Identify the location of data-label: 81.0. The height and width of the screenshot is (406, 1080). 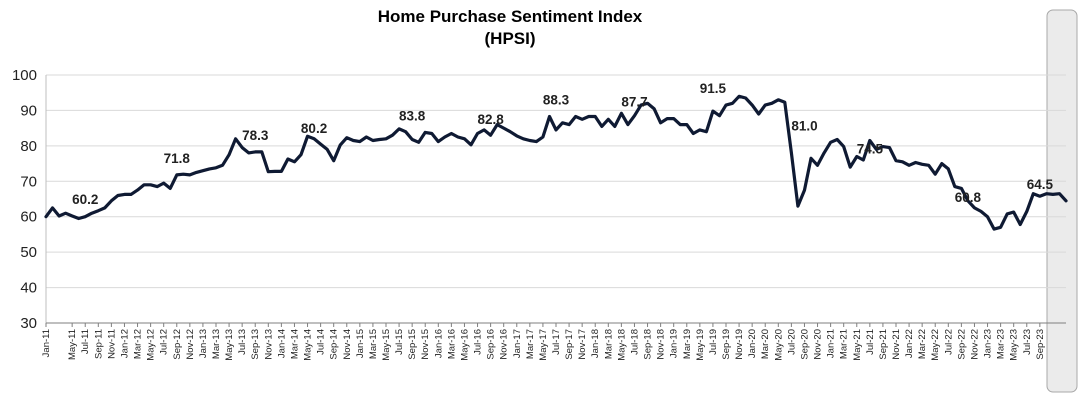
(804, 125).